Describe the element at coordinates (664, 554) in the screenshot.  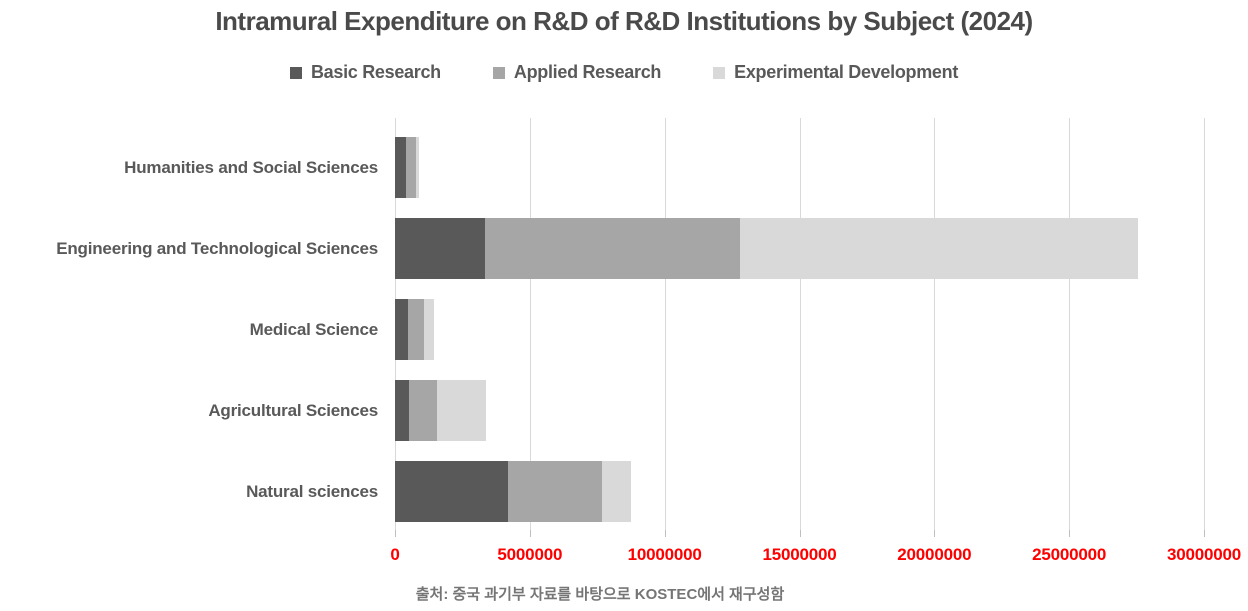
I see `x-axis-tick-label: 10000000` at that location.